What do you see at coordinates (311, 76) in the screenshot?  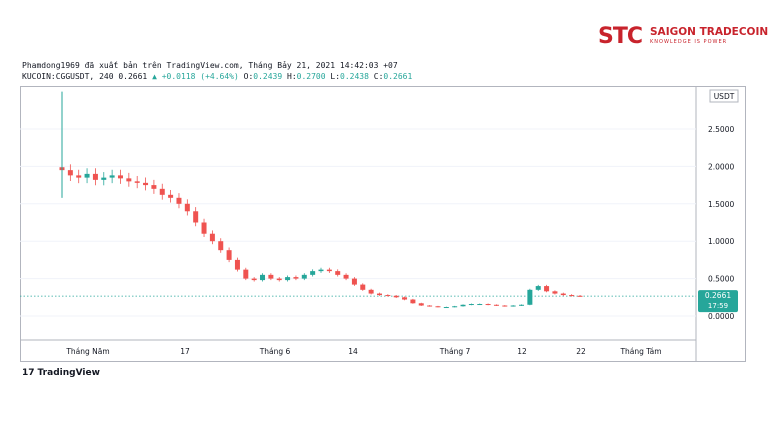 I see `high-value: 0.2700` at bounding box center [311, 76].